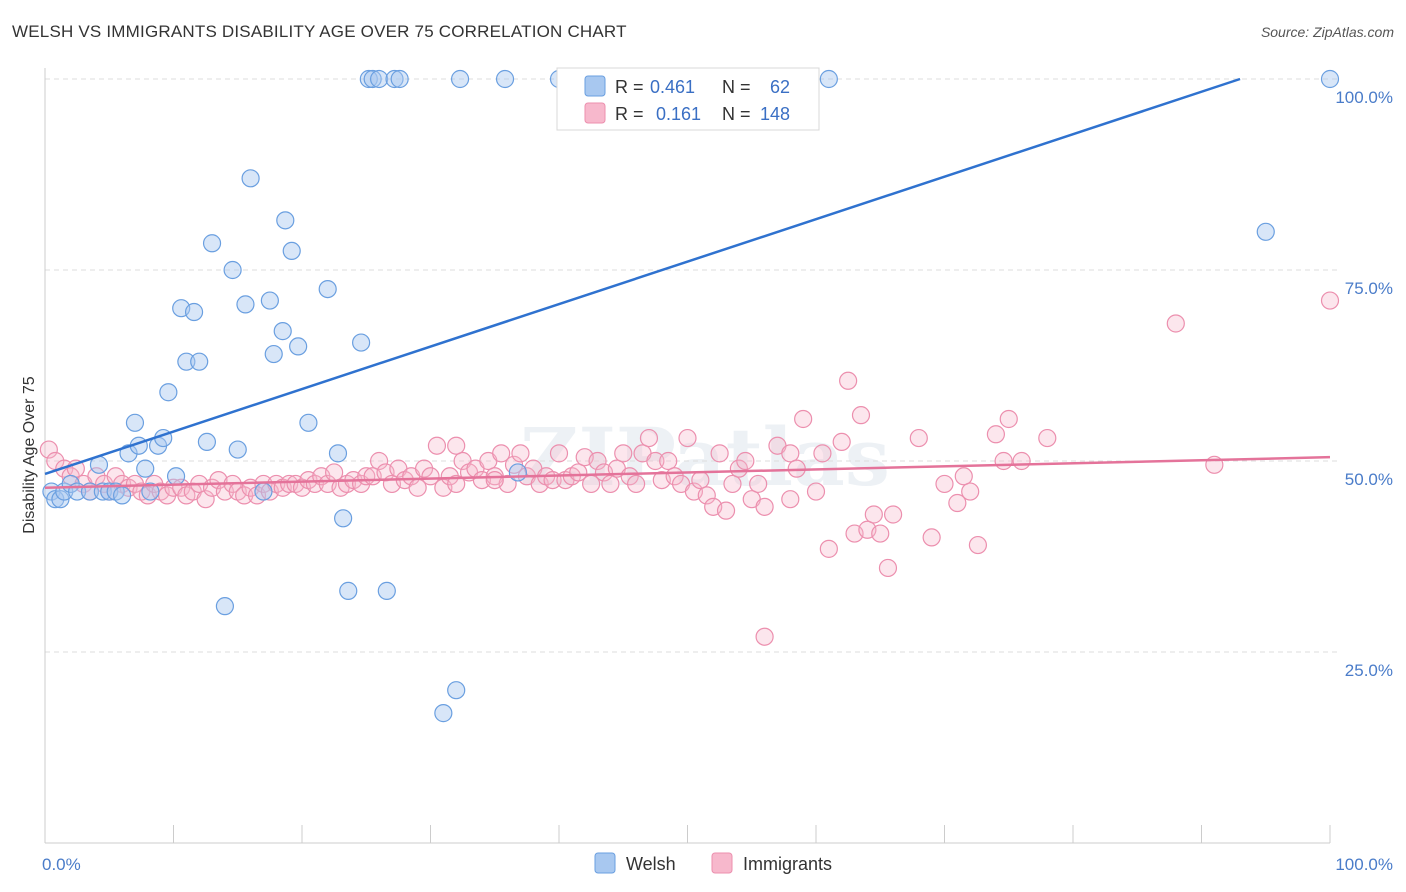 This screenshot has width=1406, height=892. I want to click on x-tick-label: 100.0%, so click(1364, 864).